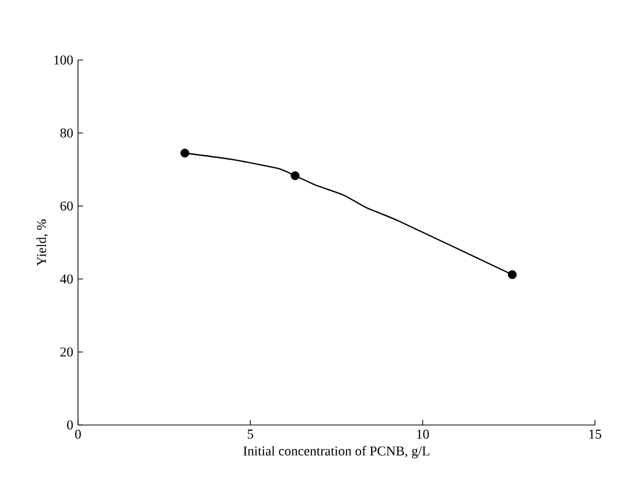 This screenshot has width=624, height=478. Describe the element at coordinates (336, 452) in the screenshot. I see `x-axis-title: Initial concentration of PCNB, g/L` at that location.